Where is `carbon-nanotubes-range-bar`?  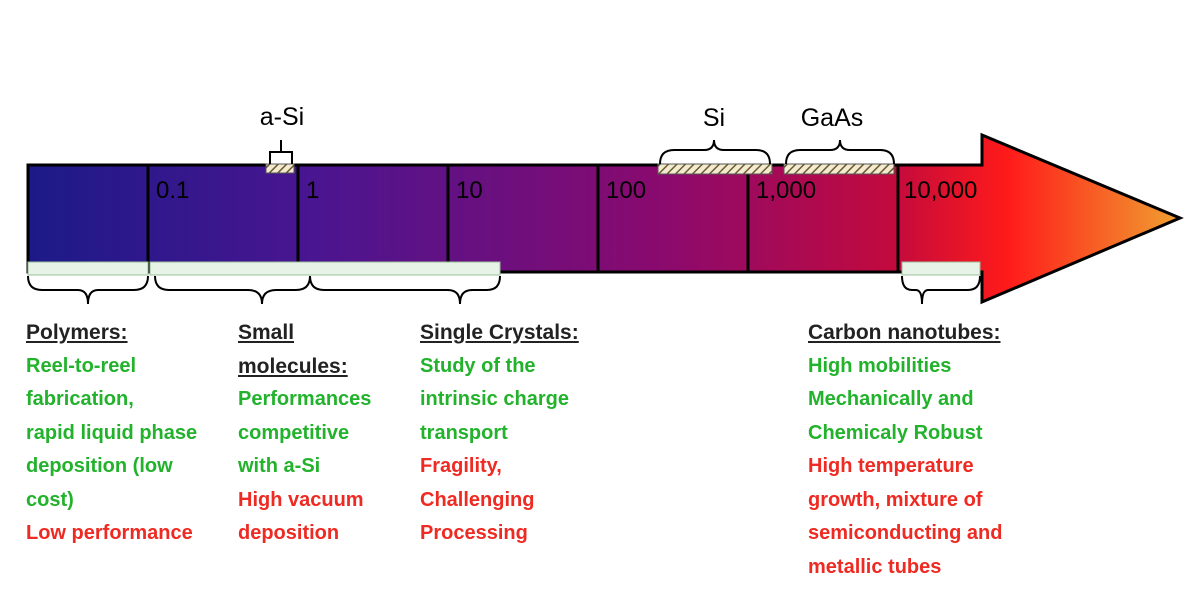
carbon-nanotubes-range-bar is located at coordinates (941, 268).